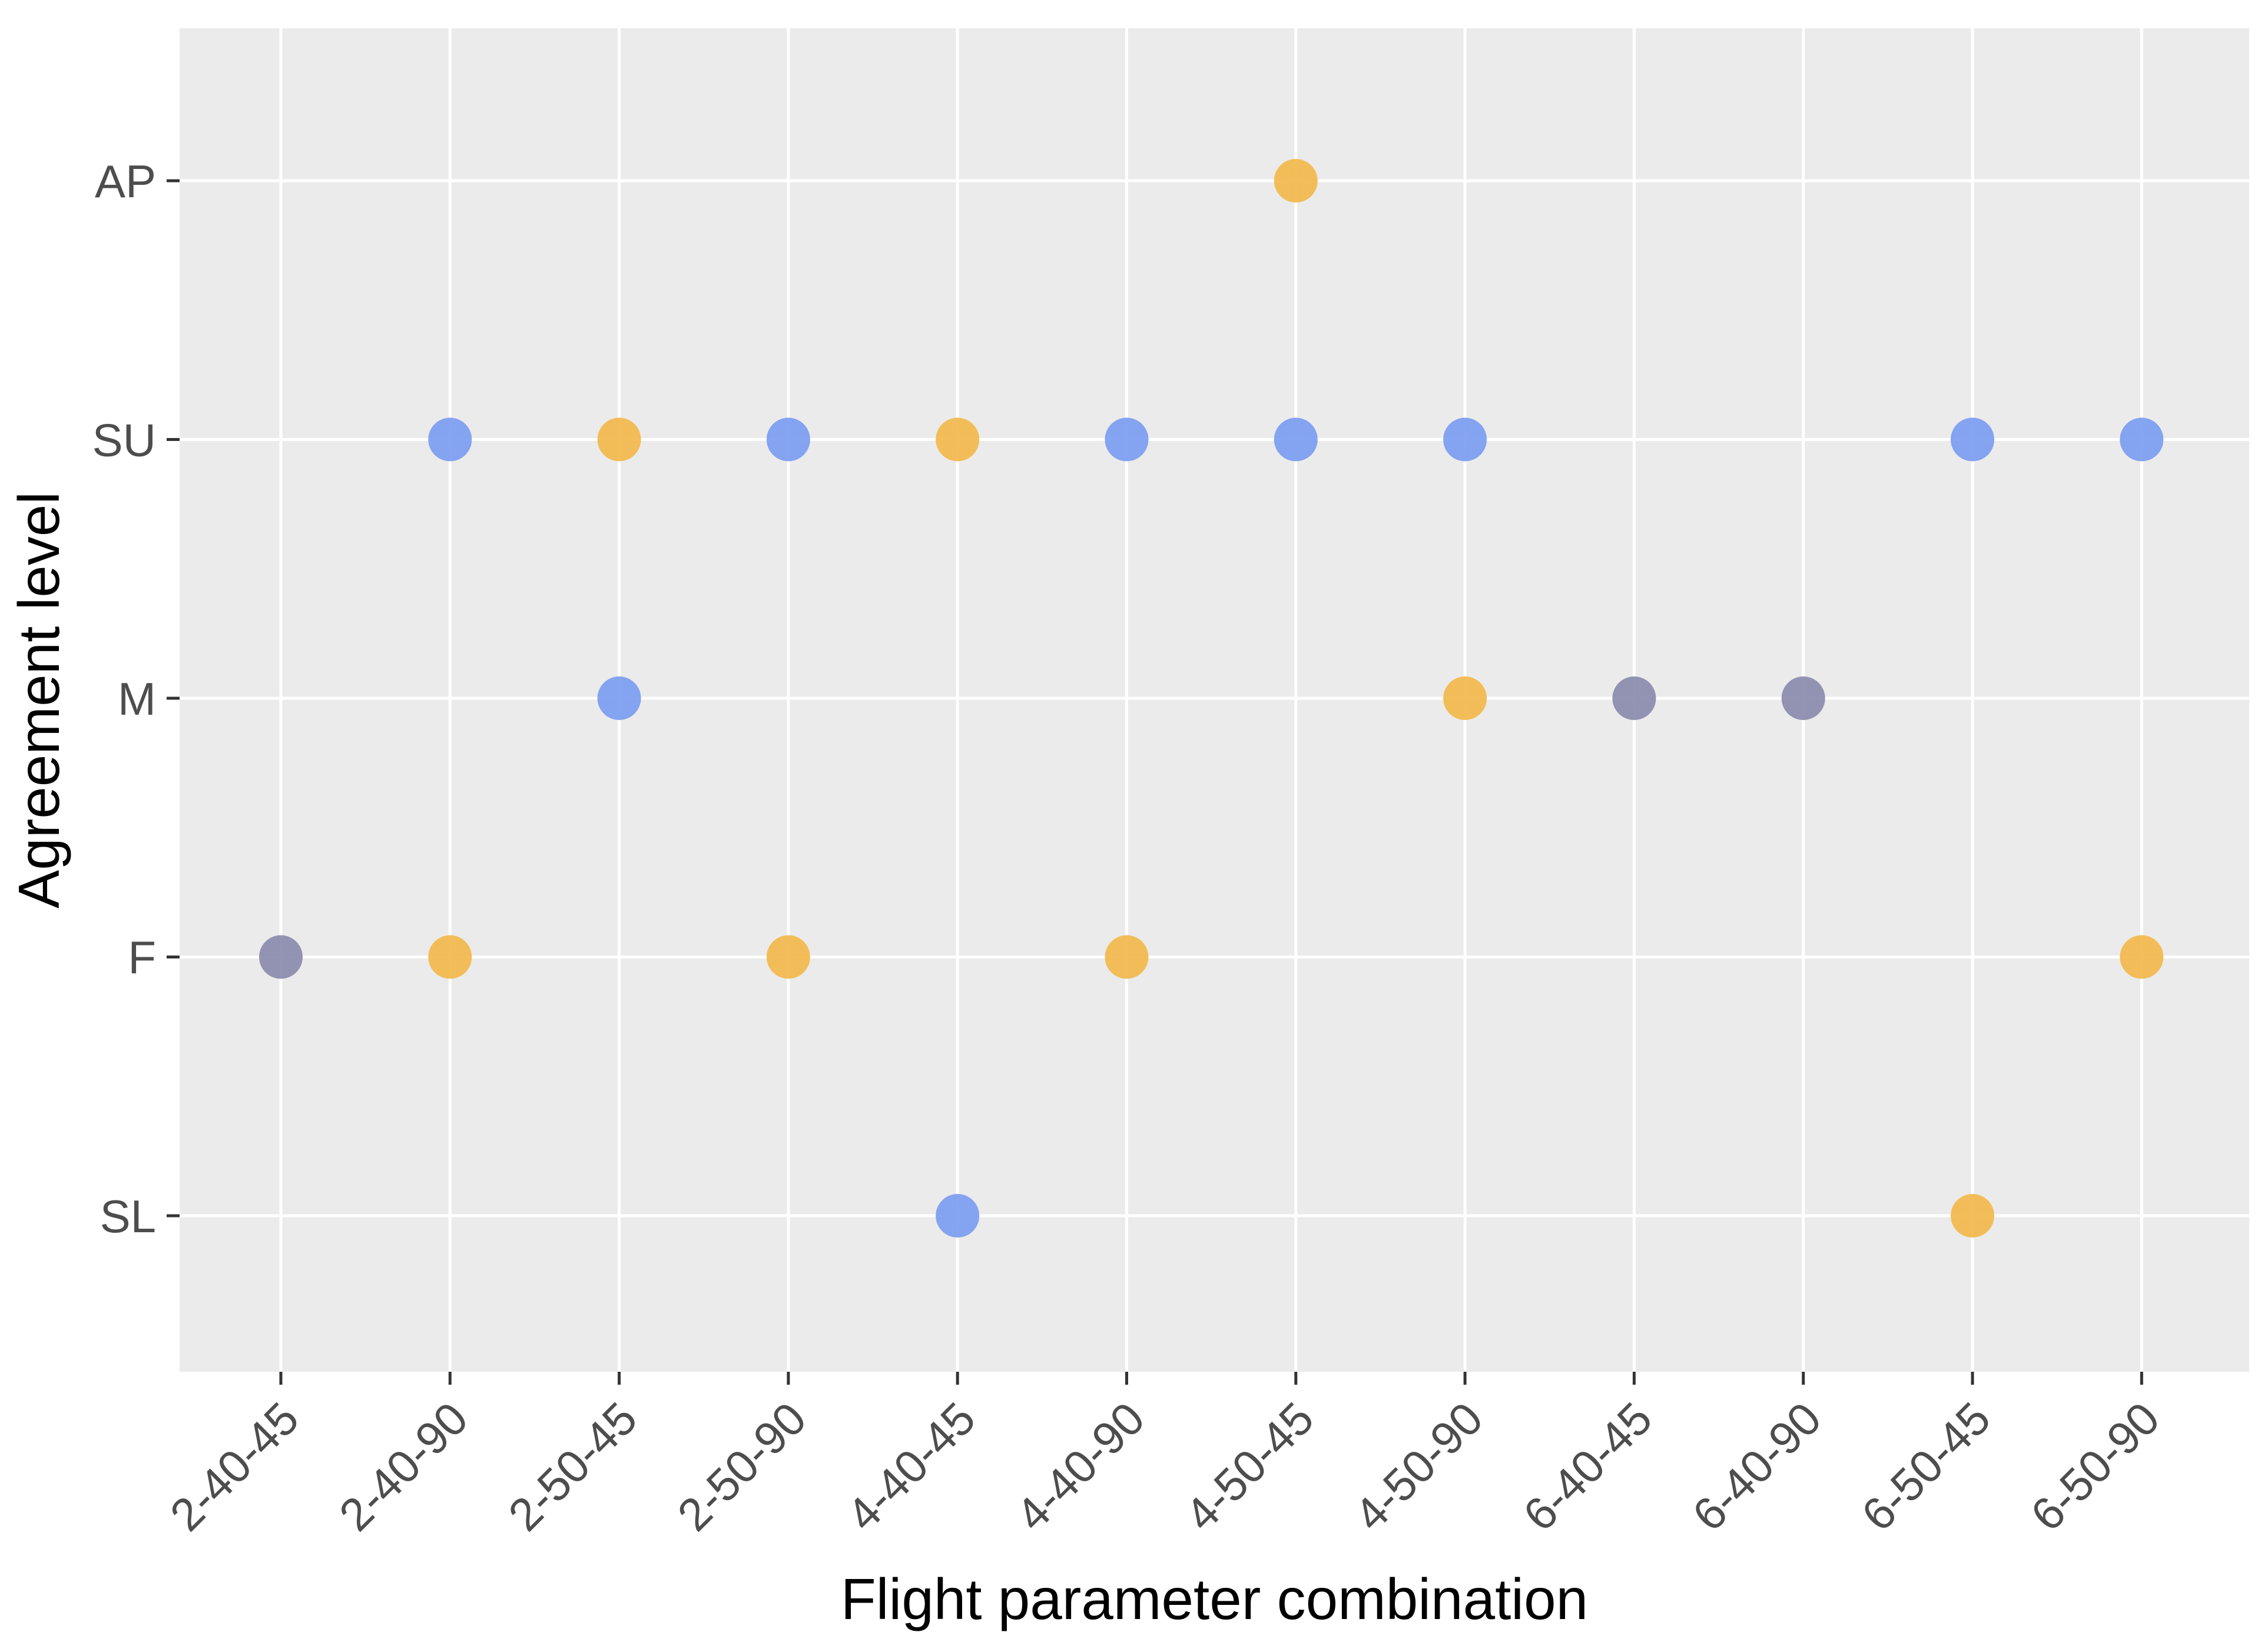  I want to click on y-axis: SL F M SU AP, so click(136, 698).